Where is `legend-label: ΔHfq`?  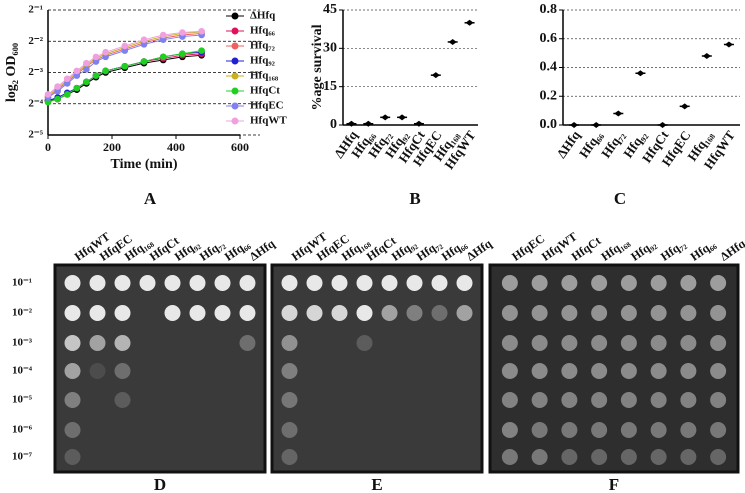 legend-label: ΔHfq is located at coordinates (263, 16).